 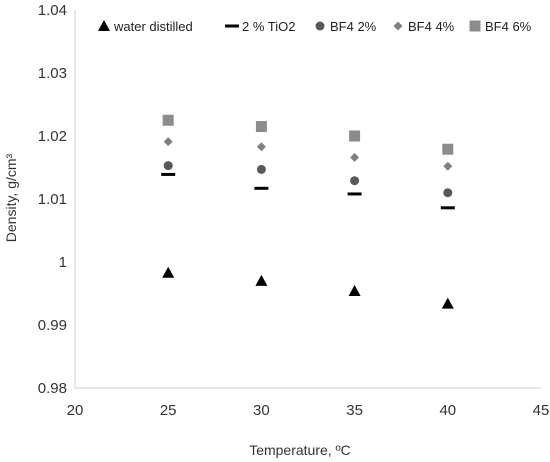 What do you see at coordinates (52, 136) in the screenshot?
I see `y-tick-label: 1.02` at bounding box center [52, 136].